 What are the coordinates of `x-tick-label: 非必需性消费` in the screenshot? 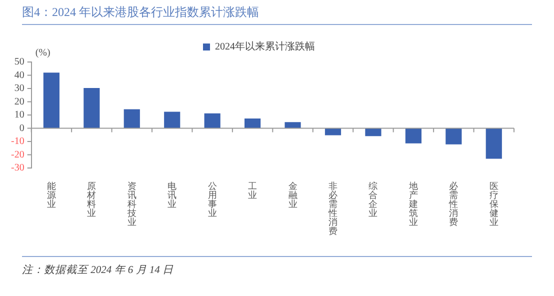 It's located at (333, 208).